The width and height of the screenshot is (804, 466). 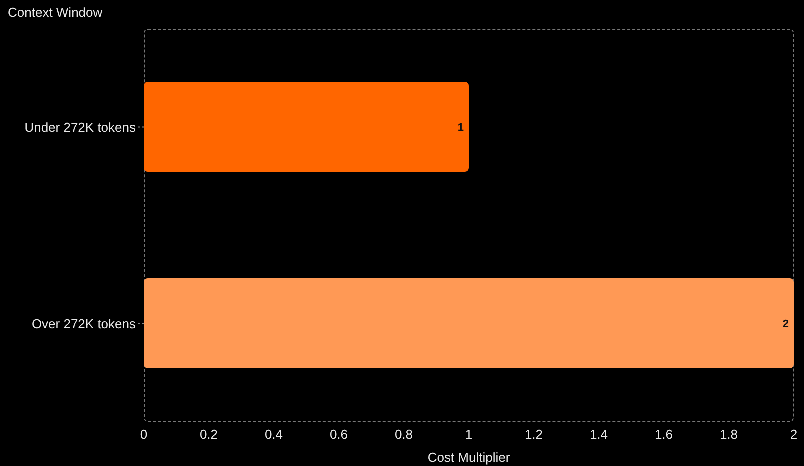 What do you see at coordinates (209, 434) in the screenshot?
I see `x-tick-label: 0.2` at bounding box center [209, 434].